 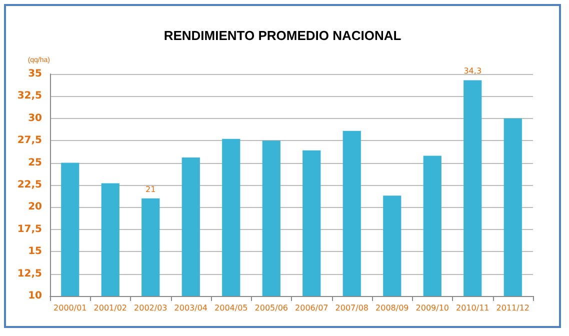 What do you see at coordinates (29, 185) in the screenshot?
I see `y-tick-label: 22,5` at bounding box center [29, 185].